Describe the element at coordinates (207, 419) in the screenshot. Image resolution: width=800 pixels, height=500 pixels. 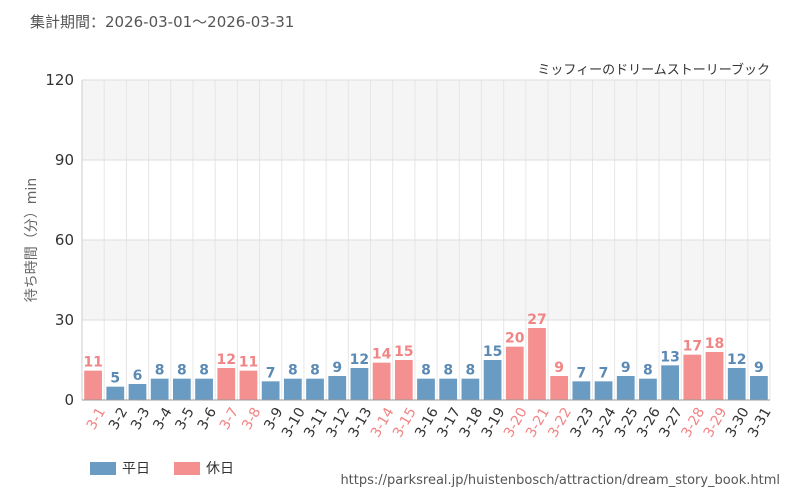
I see `x-tick-label: 3-6` at that location.